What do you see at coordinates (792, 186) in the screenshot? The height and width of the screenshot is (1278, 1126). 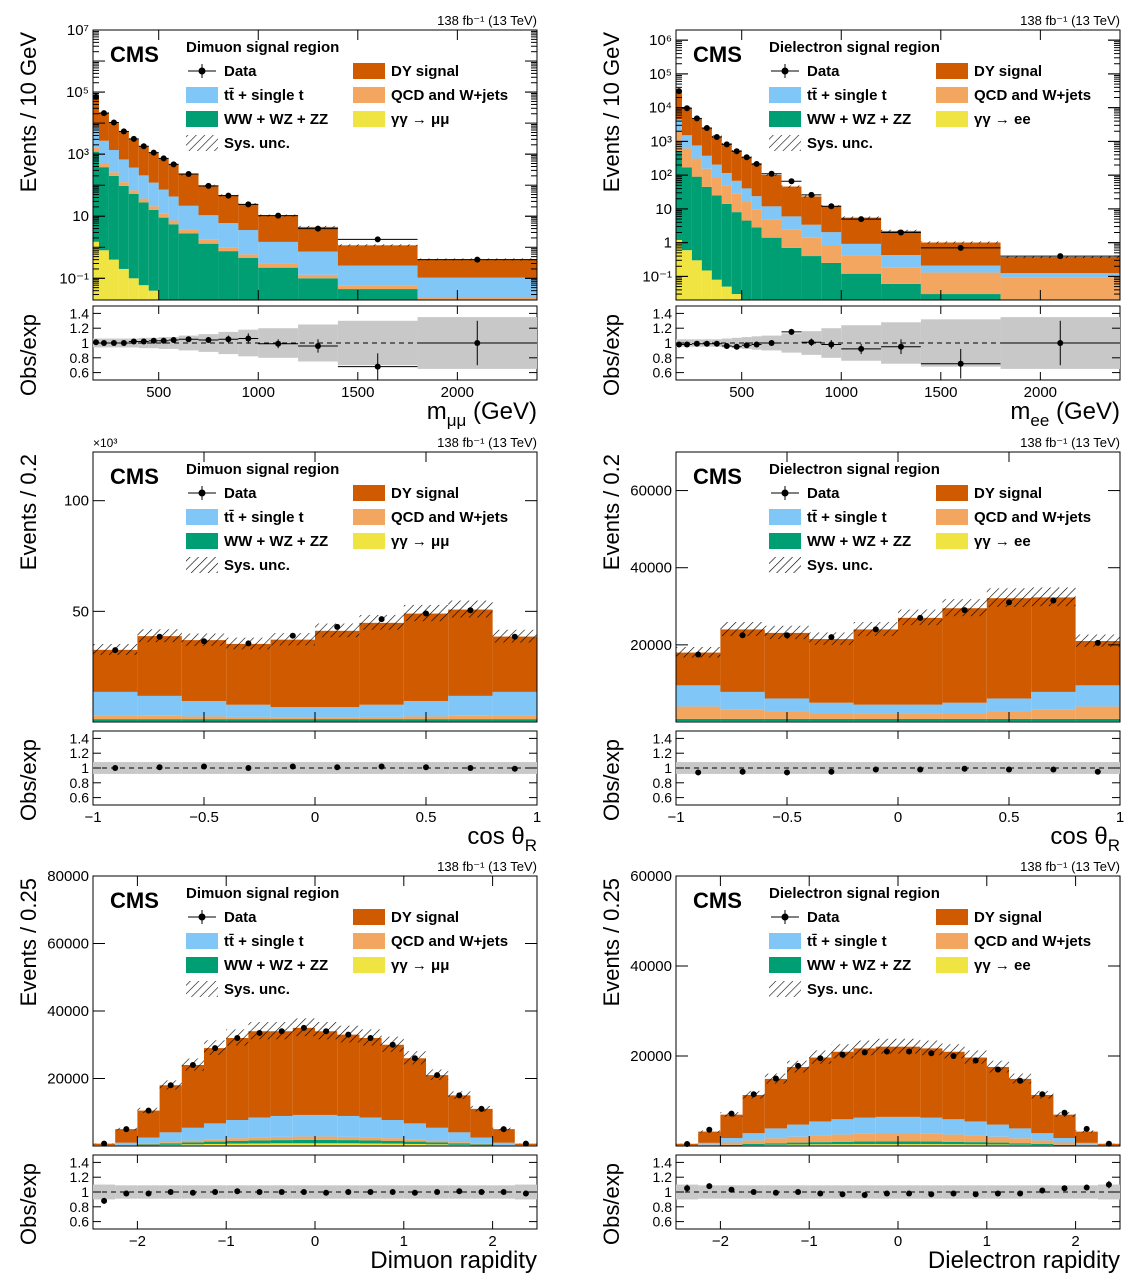 I see `sys-unc-band` at bounding box center [792, 186].